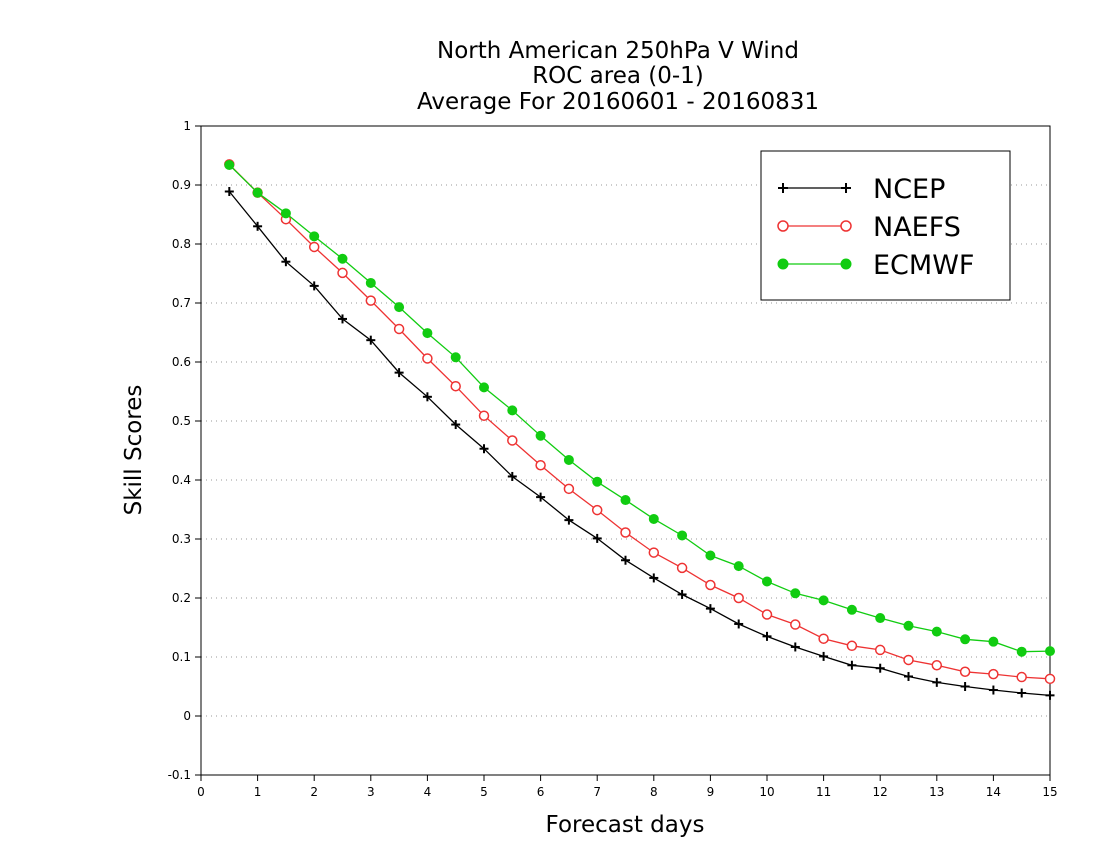 The height and width of the screenshot is (850, 1100). What do you see at coordinates (869, 227) in the screenshot?
I see `legend-entry-naefs: NAEFS` at bounding box center [869, 227].